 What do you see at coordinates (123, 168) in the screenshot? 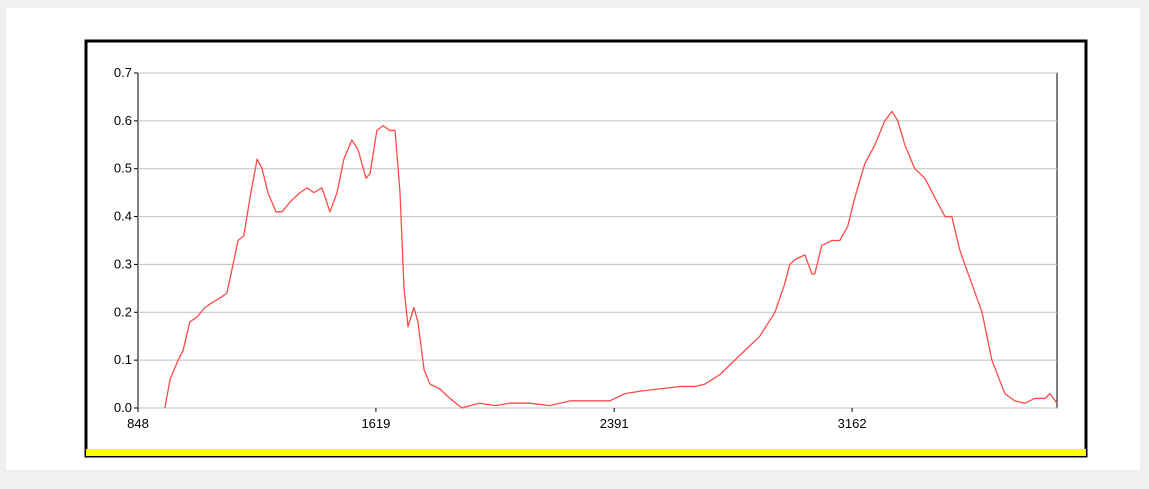
I see `y-tick-label: 0.5` at bounding box center [123, 168].